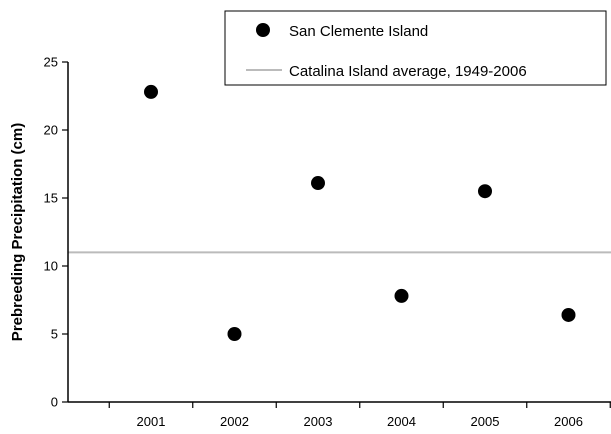 This screenshot has height=434, width=611. Describe the element at coordinates (51, 198) in the screenshot. I see `y-tick-label: 15` at that location.